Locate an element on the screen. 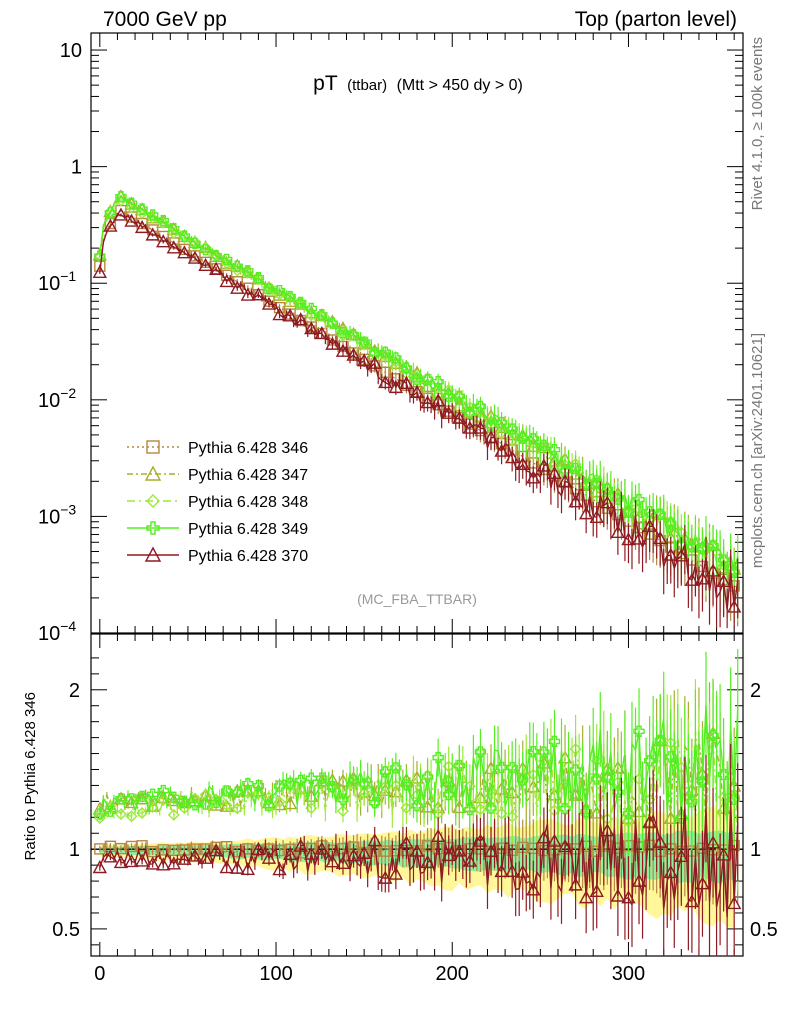  x-tick-label: 100 is located at coordinates (275, 974).